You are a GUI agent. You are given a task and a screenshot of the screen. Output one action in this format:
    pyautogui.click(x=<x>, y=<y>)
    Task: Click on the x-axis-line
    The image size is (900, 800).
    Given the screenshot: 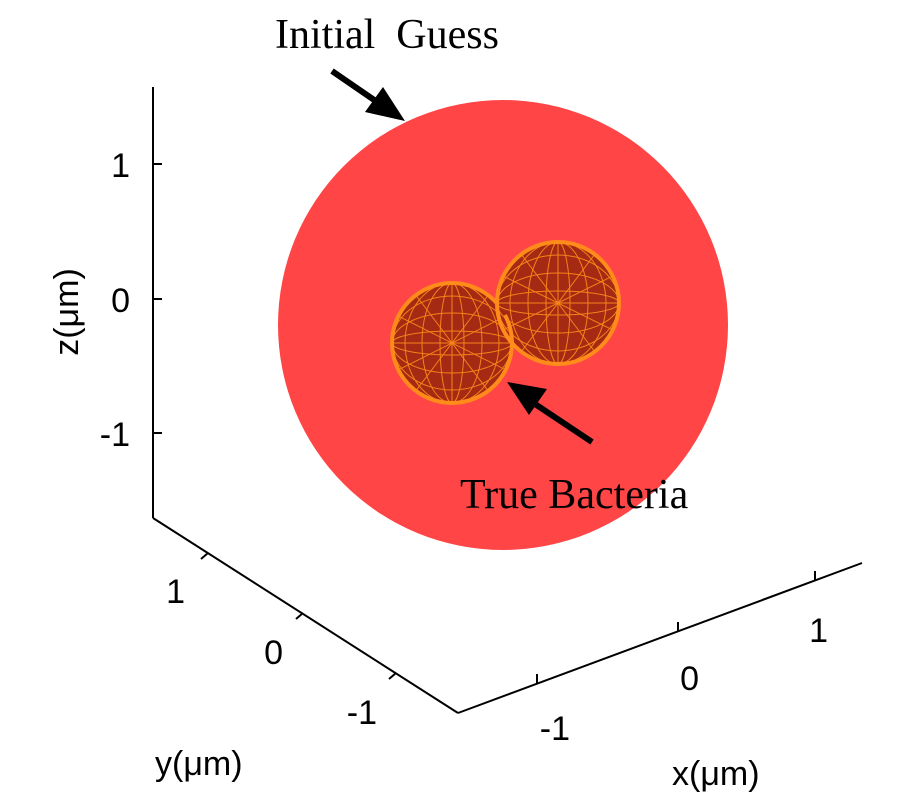 What is the action you would take?
    pyautogui.click(x=660, y=638)
    